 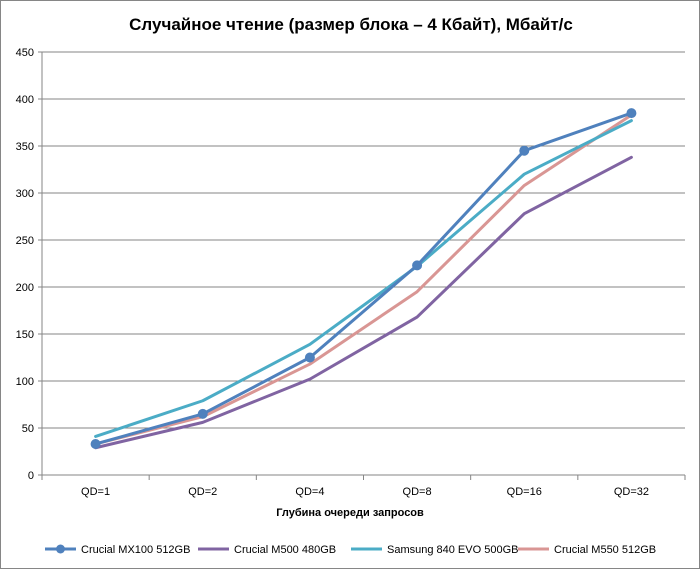 I want to click on legend-label: Crucial MX100 512GB, so click(x=135, y=550).